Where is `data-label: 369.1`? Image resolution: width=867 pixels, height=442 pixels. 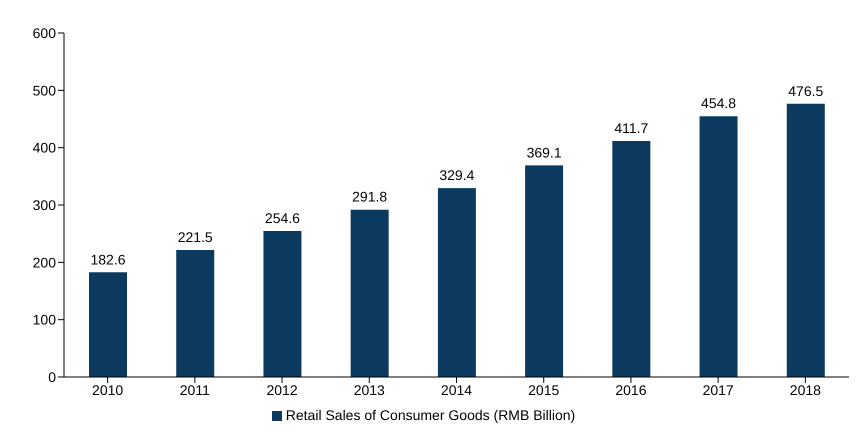 data-label: 369.1 is located at coordinates (544, 152).